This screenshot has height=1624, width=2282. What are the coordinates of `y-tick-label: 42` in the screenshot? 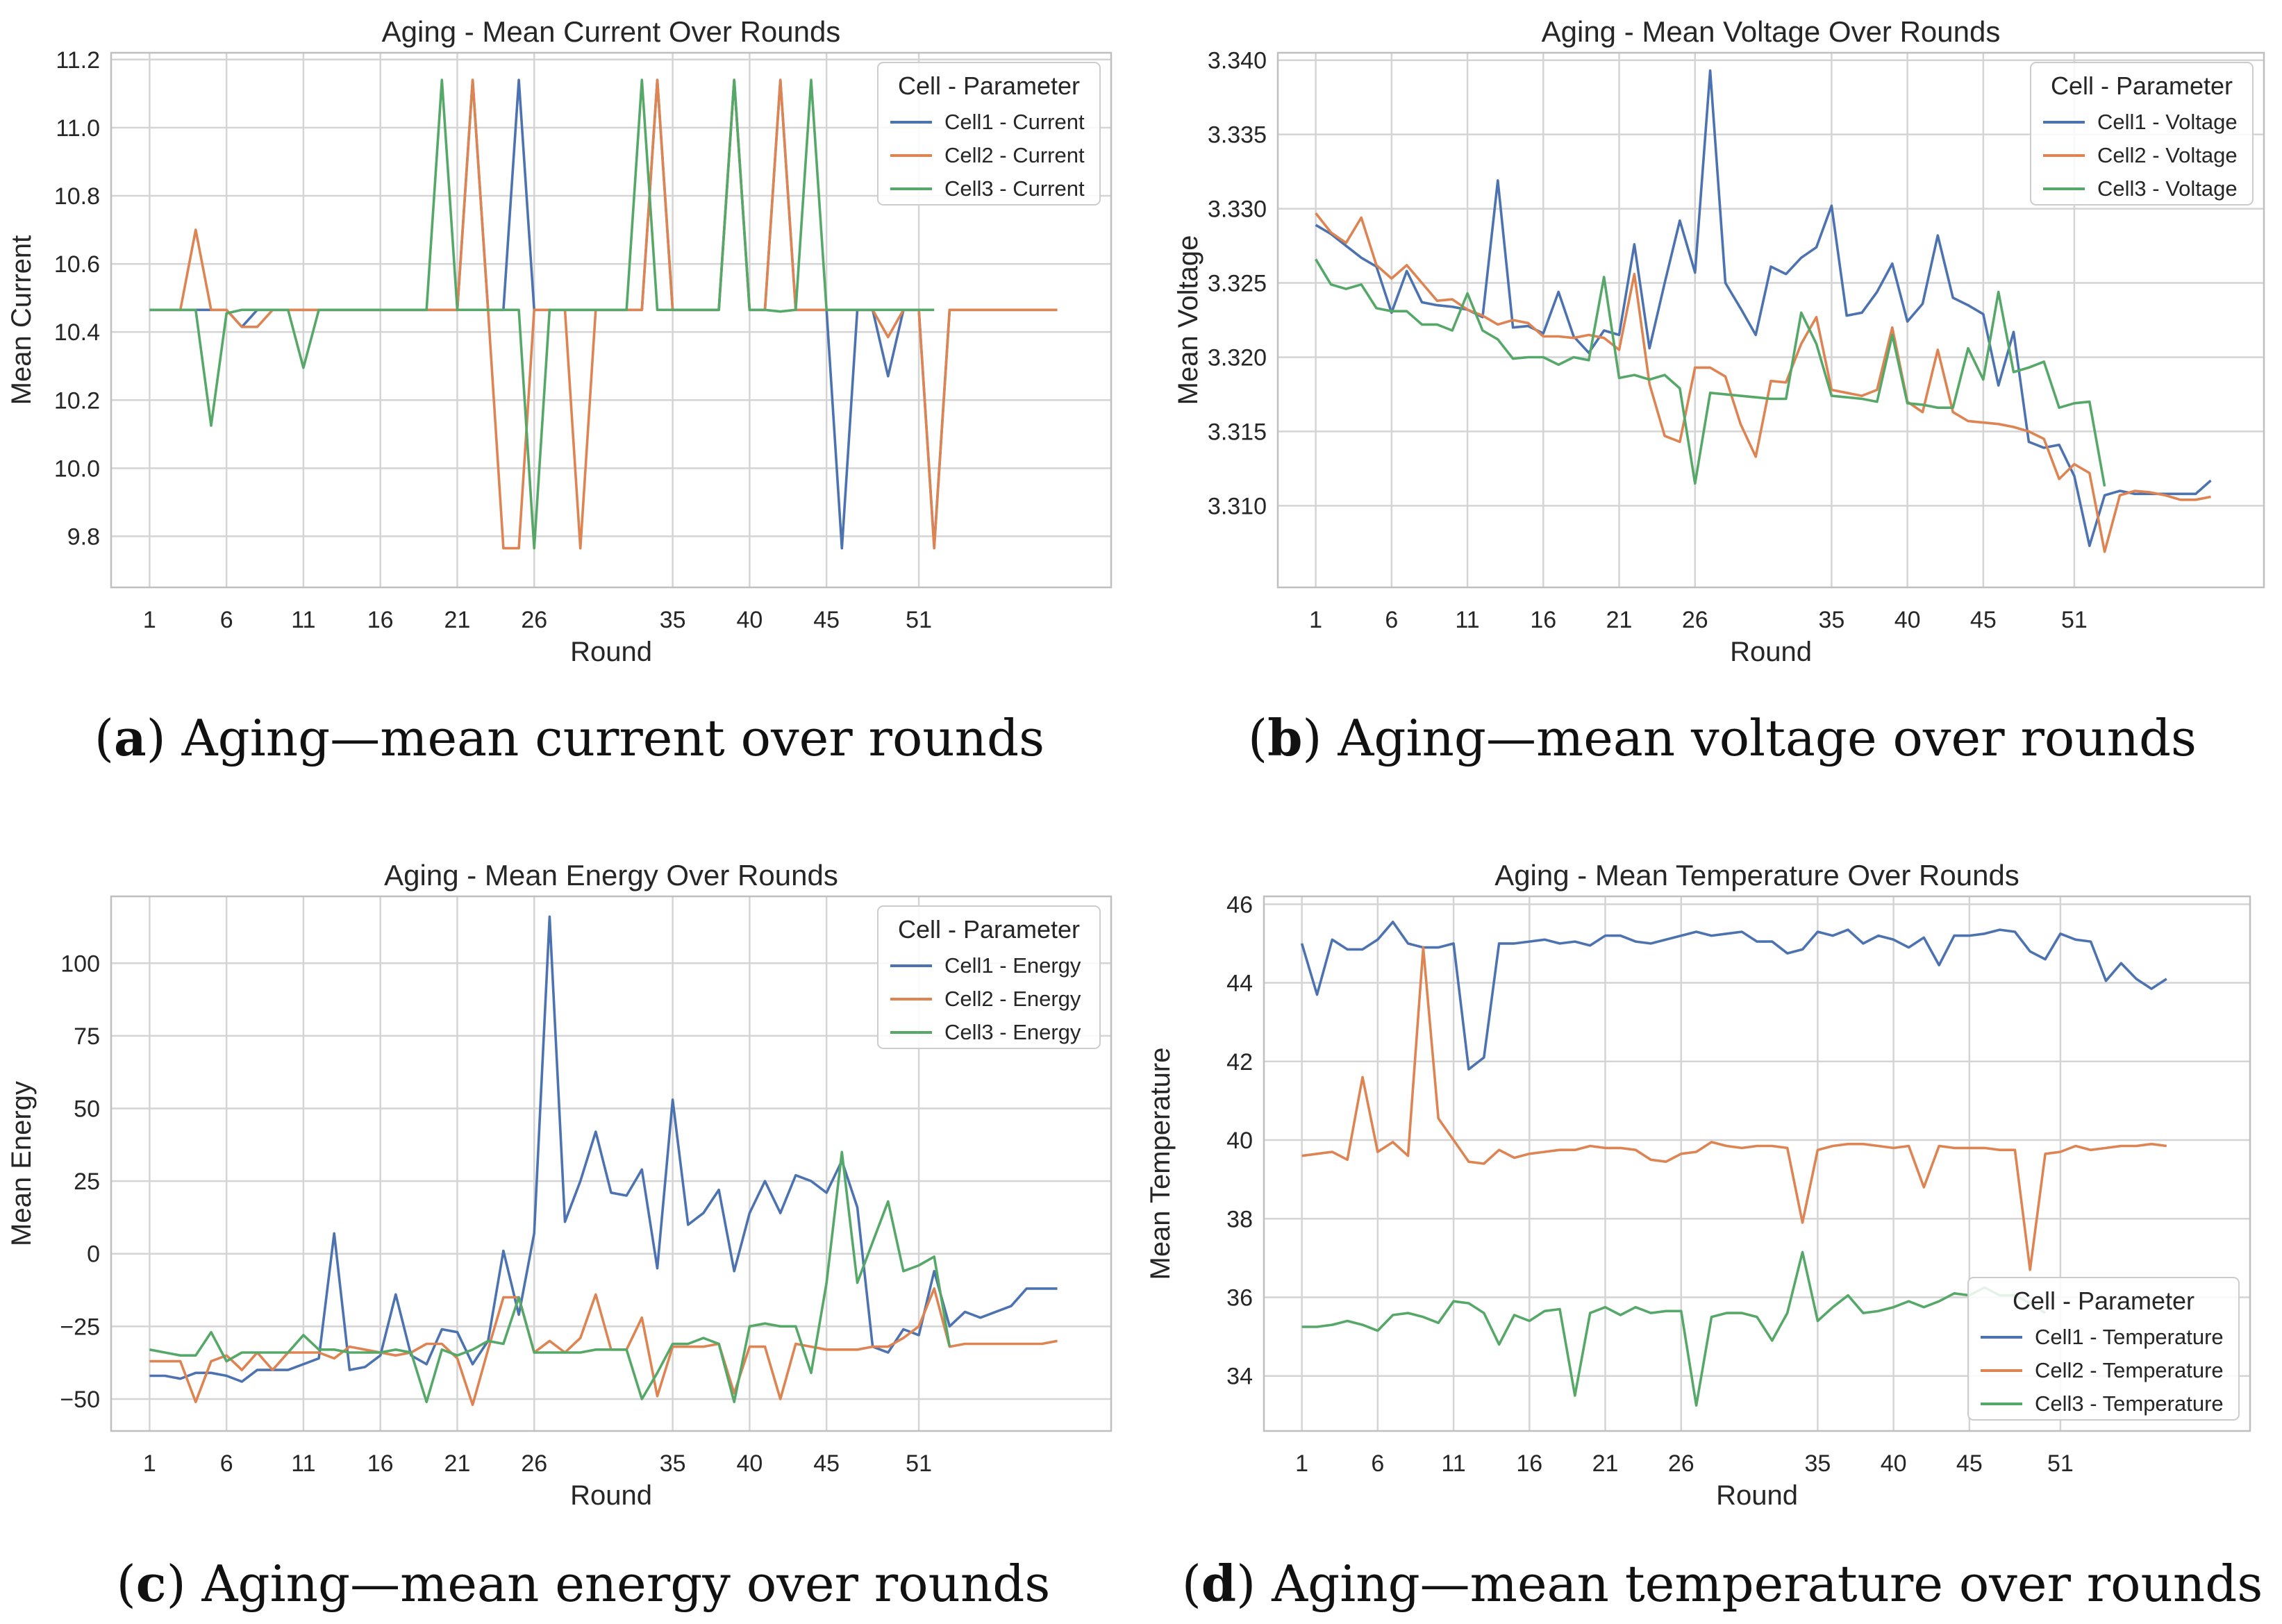 It's located at (1239, 1062).